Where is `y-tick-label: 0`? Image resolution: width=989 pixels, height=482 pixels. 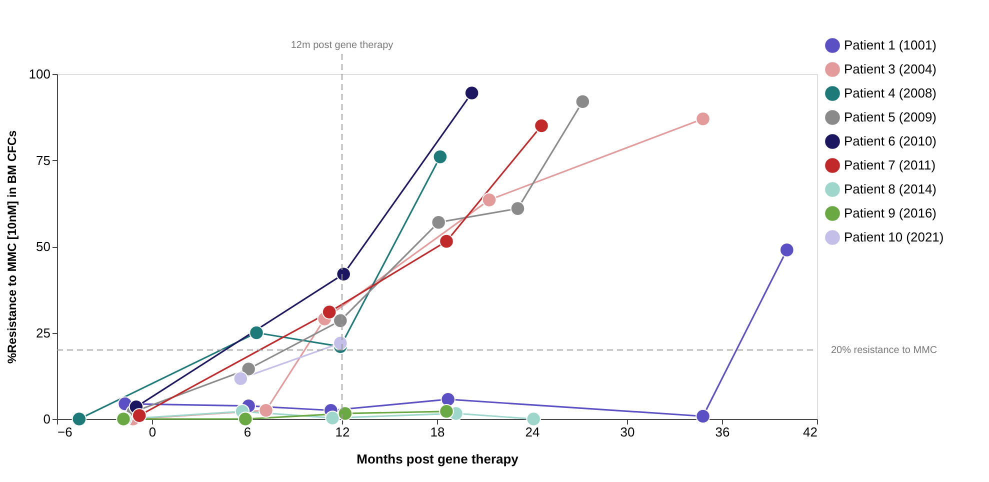
y-tick-label: 0 is located at coordinates (46, 419).